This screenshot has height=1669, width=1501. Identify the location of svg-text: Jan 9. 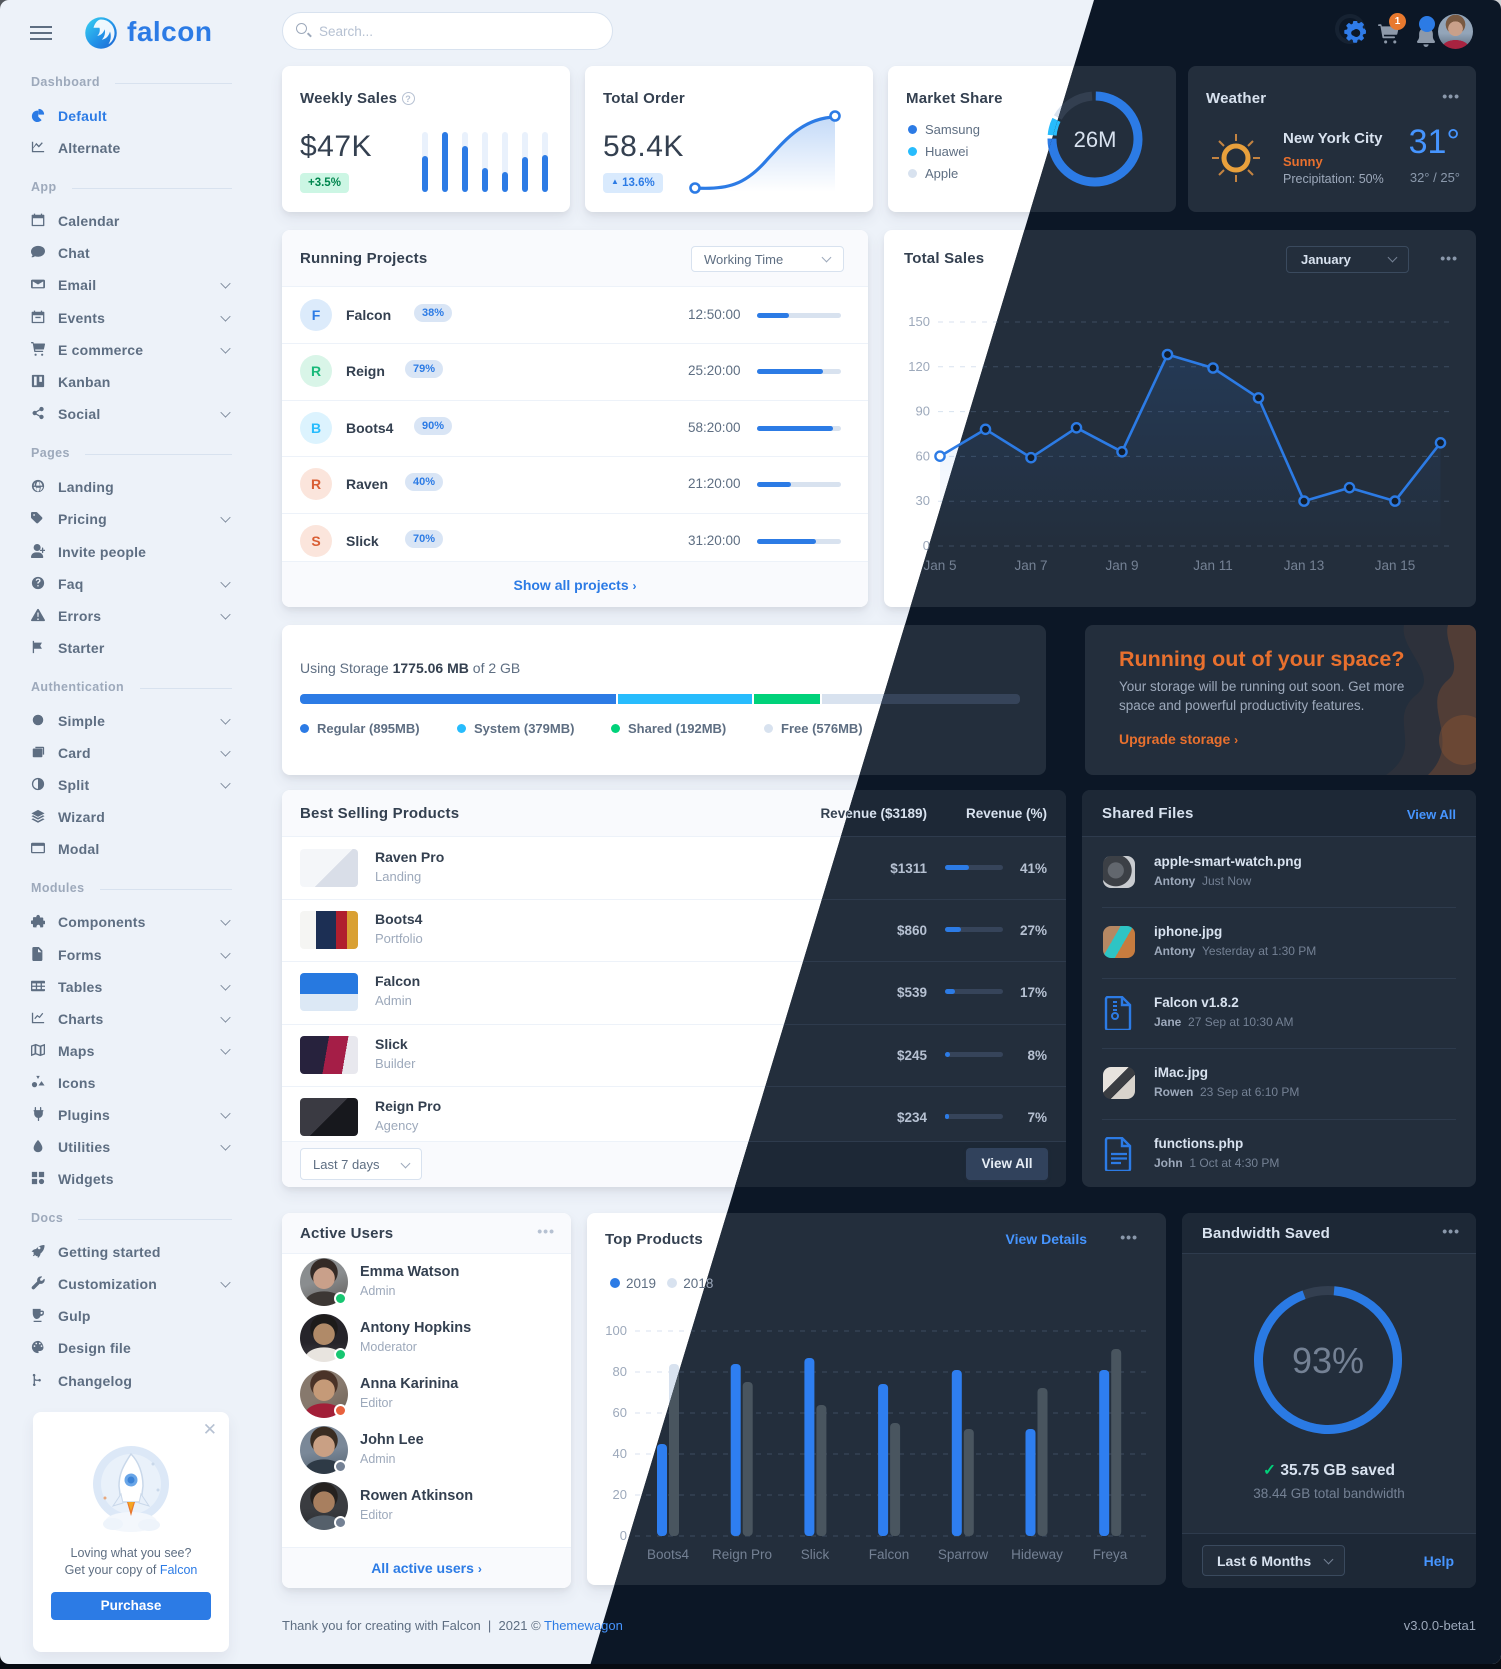
(1121, 565).